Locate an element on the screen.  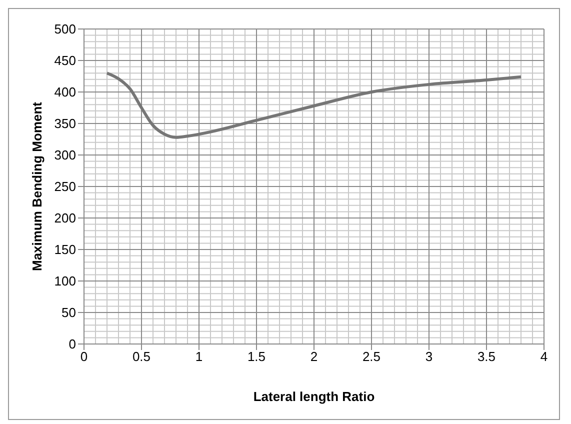
y-tick-label: 400 is located at coordinates (65, 92).